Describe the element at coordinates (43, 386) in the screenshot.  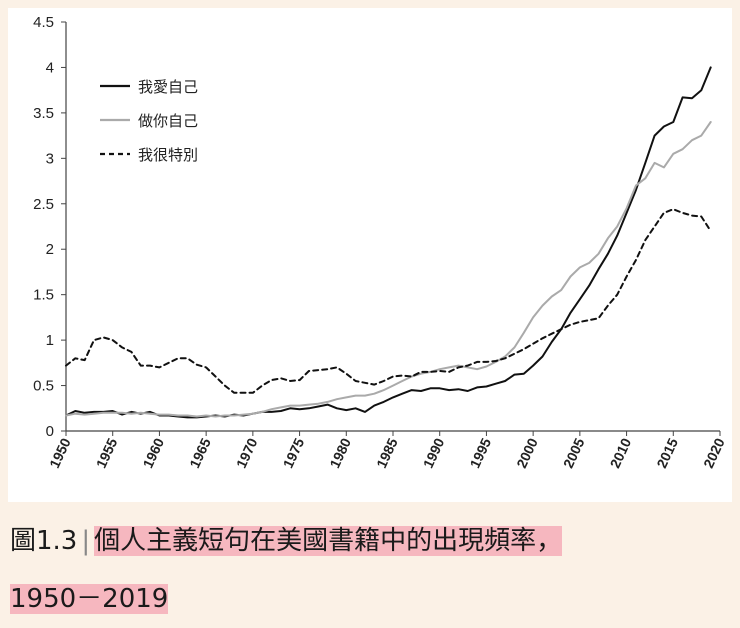
I see `y-tick-label: 0.5` at that location.